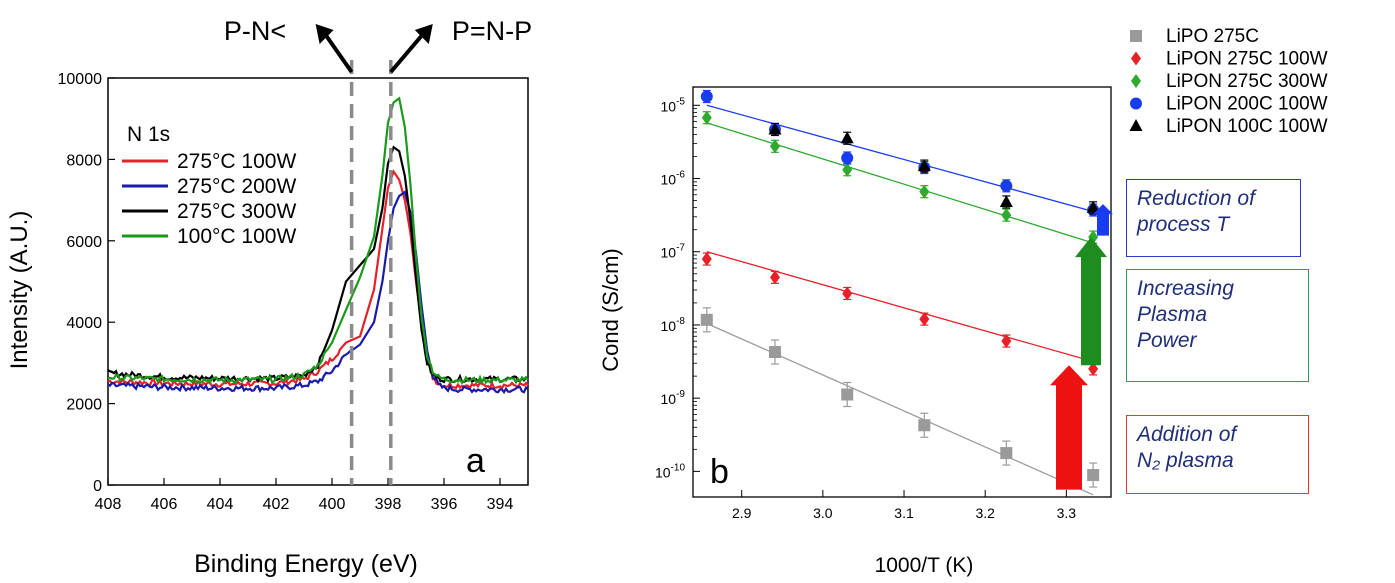  I want to click on callout-line: Reduction of, so click(1196, 198).